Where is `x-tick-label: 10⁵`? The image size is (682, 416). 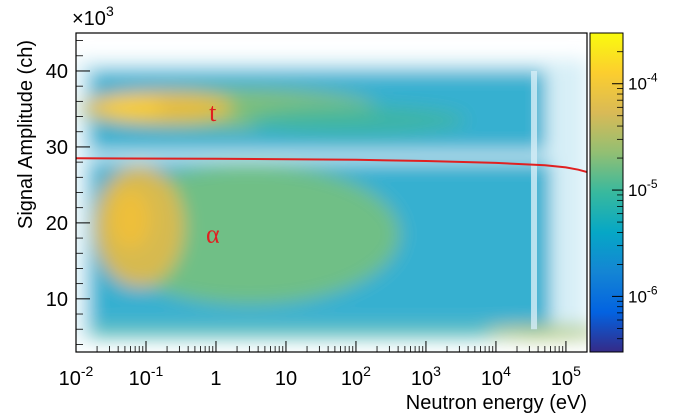
x-tick-label: 10⁵ is located at coordinates (566, 376).